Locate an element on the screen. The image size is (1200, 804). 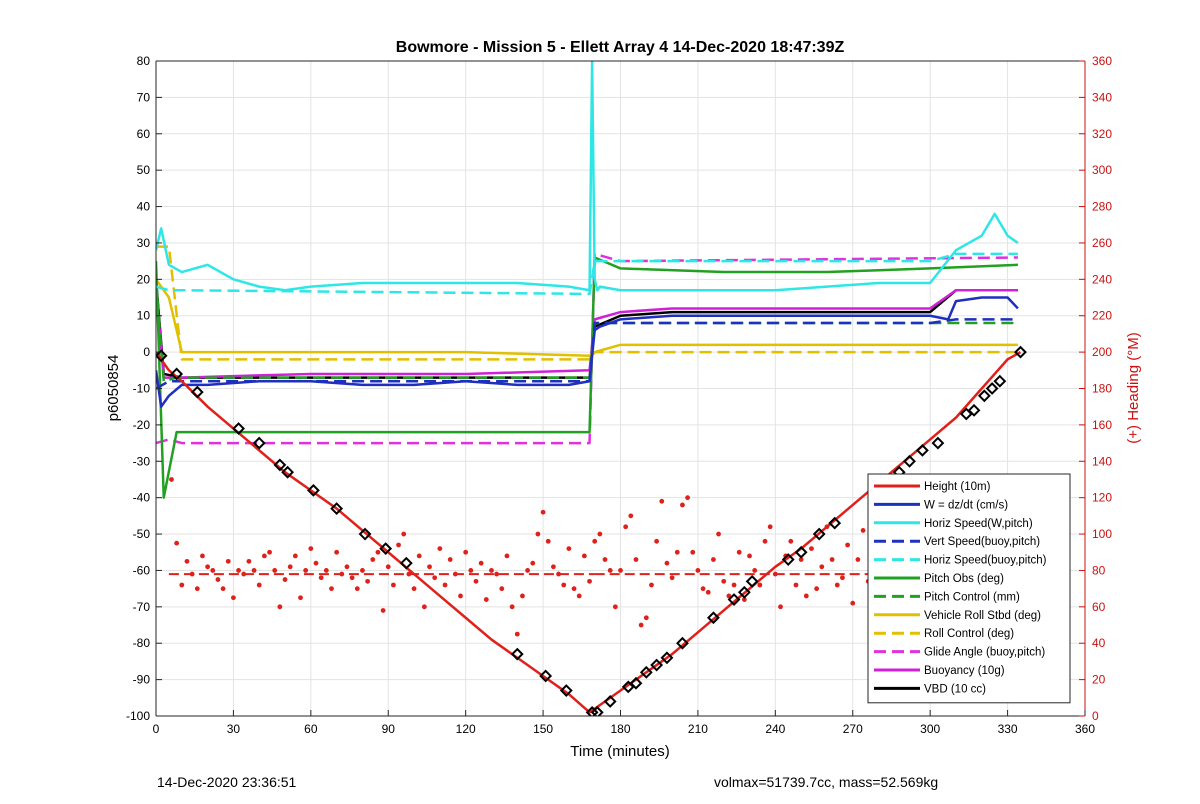
x-tick-label: 60 is located at coordinates (311, 729).